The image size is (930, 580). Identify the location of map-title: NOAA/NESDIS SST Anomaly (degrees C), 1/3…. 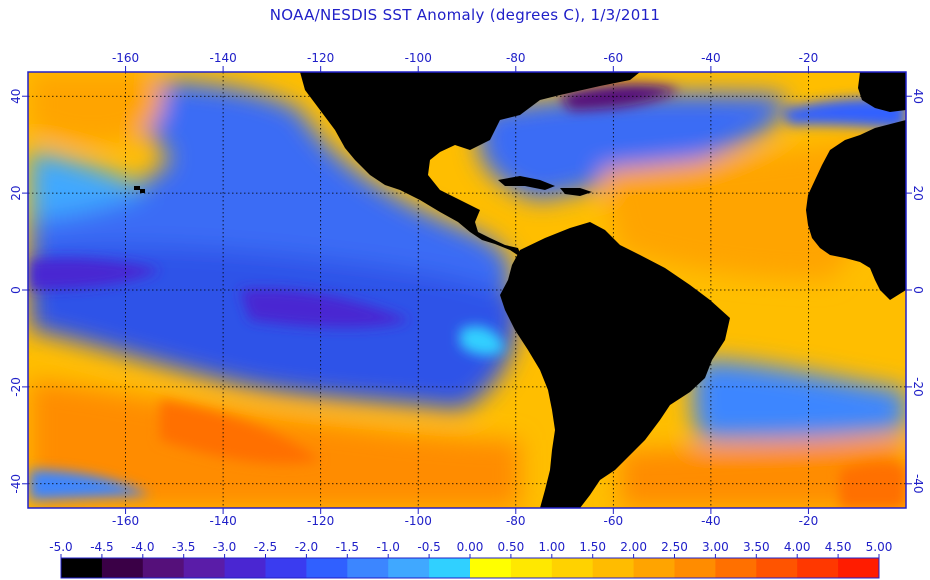
(465, 15).